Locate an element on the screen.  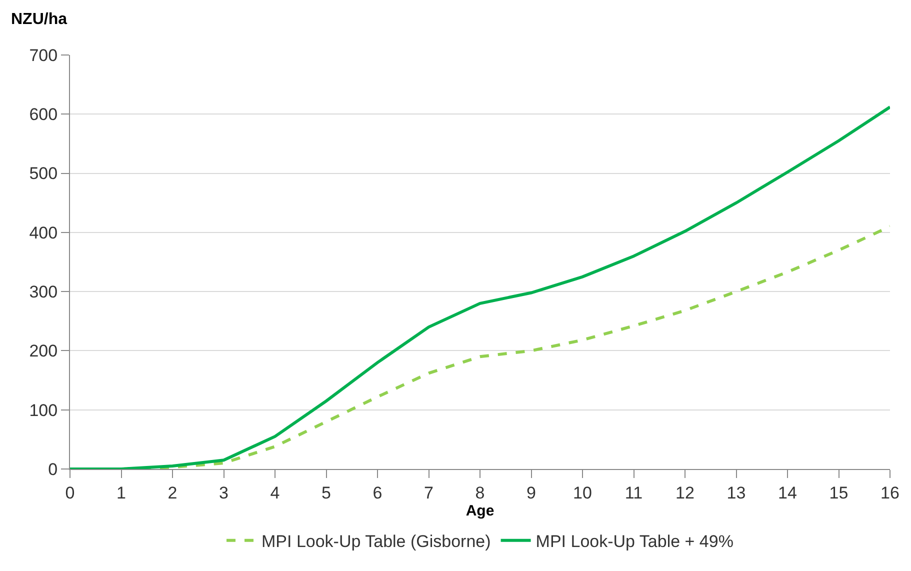
x-tick-label: 15 is located at coordinates (838, 492).